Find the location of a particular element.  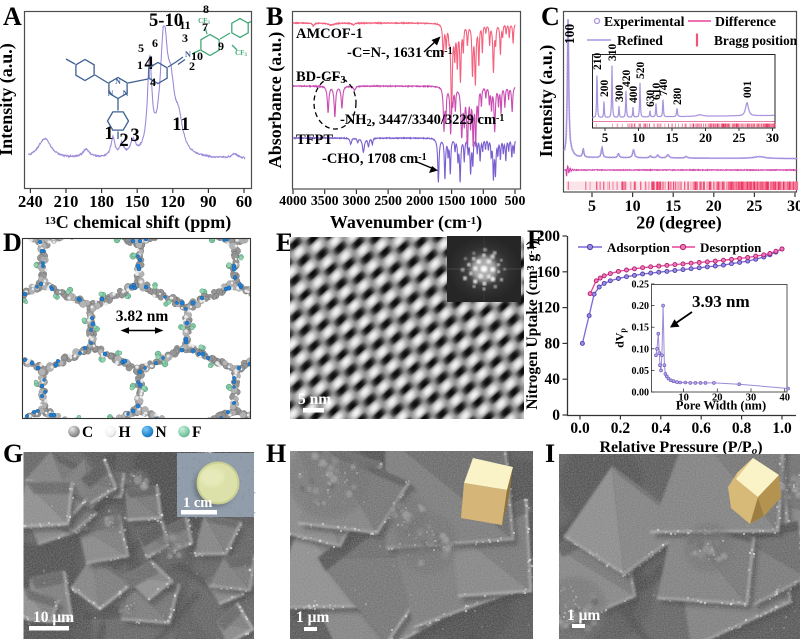

svg-text: Experimental is located at coordinates (644, 21).